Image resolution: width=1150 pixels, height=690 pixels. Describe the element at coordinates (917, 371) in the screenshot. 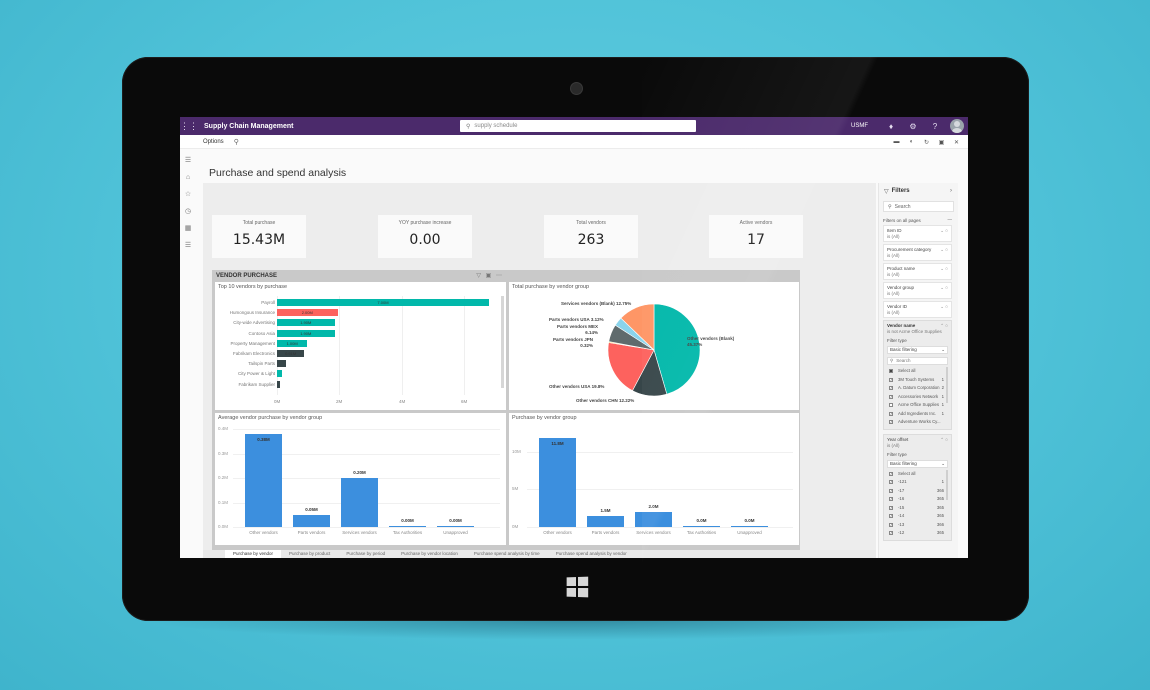

I see `filter-checkbox-item: Select all` at that location.